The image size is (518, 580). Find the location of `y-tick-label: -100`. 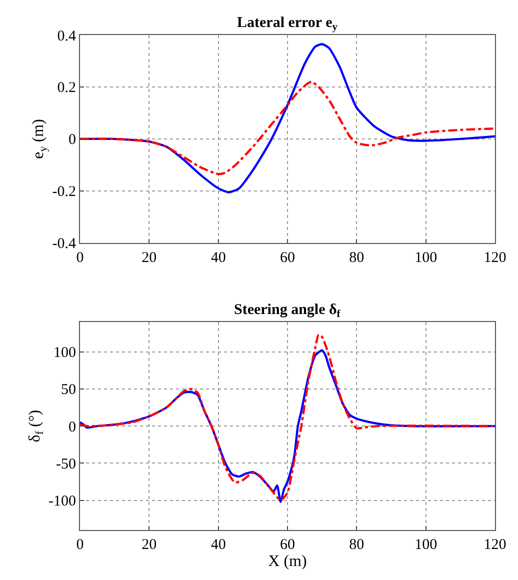

y-tick-label: -100 is located at coordinates (62, 502).